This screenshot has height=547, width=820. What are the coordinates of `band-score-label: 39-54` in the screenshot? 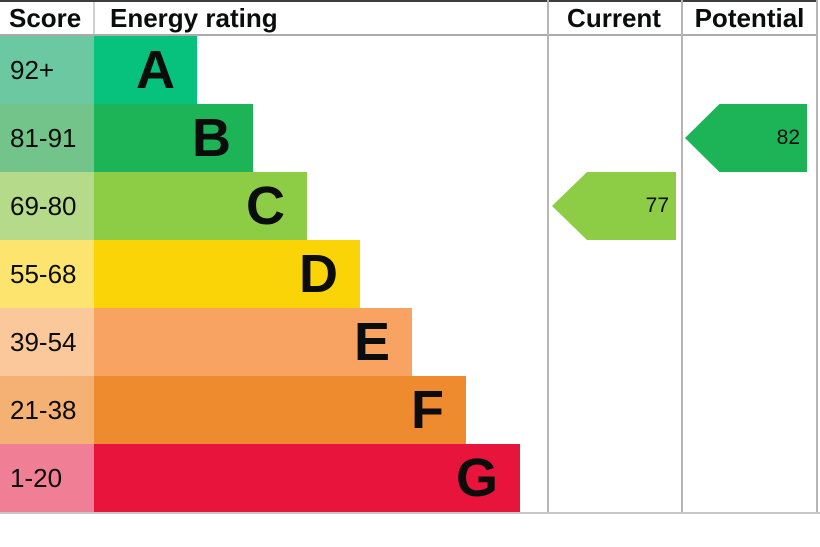 It's located at (43, 341).